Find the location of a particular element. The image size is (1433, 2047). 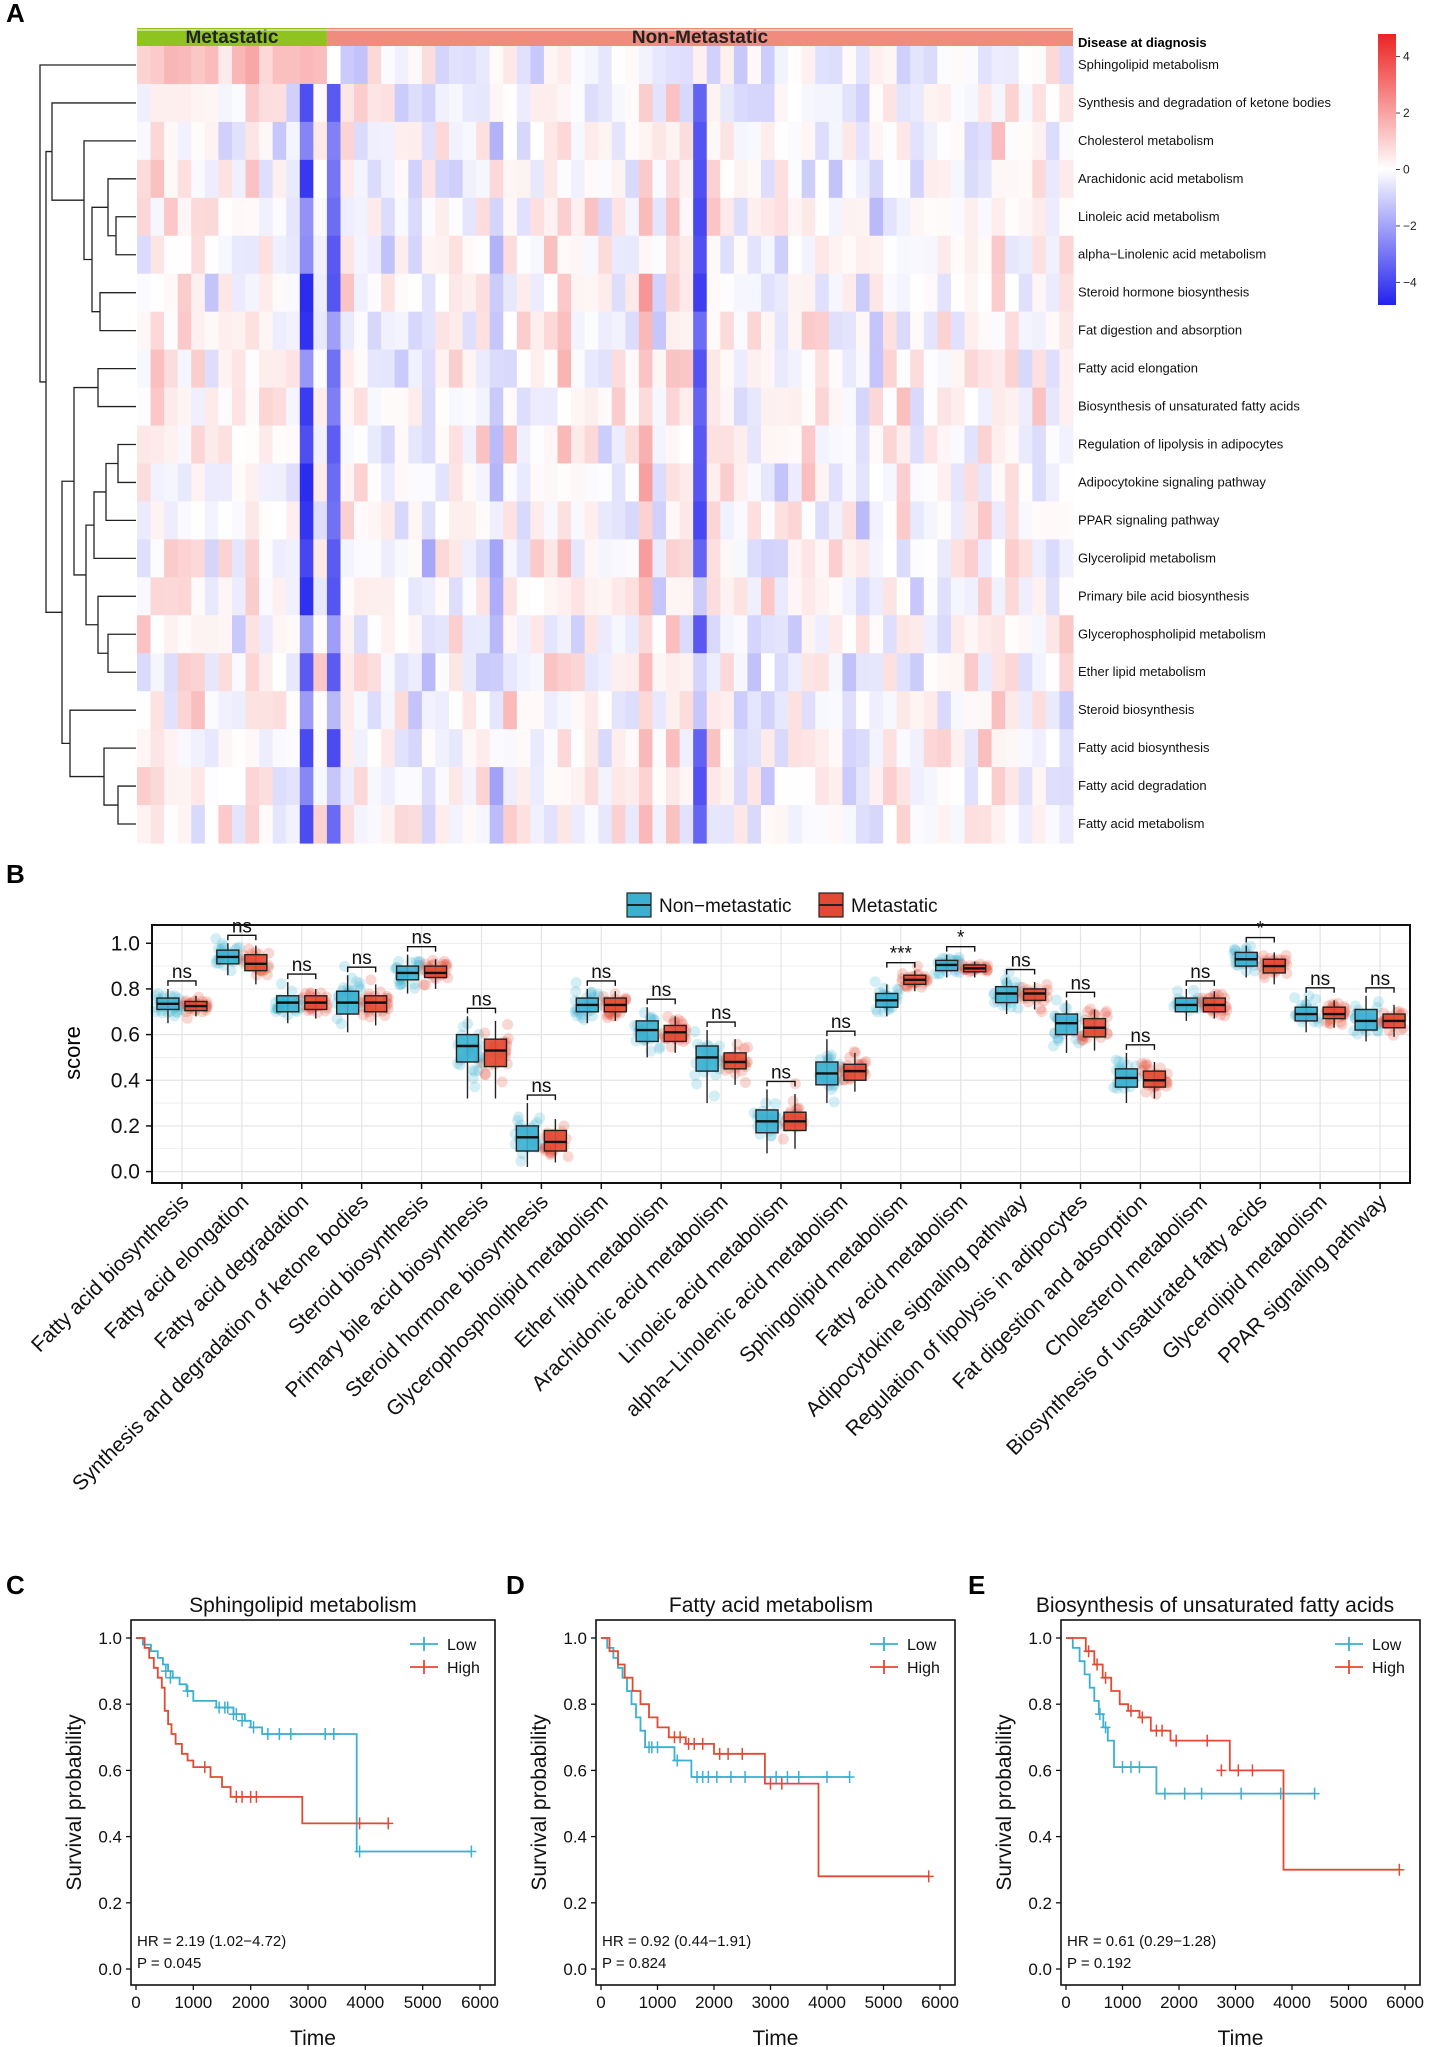

km-legend-key-low is located at coordinates (884, 1644).